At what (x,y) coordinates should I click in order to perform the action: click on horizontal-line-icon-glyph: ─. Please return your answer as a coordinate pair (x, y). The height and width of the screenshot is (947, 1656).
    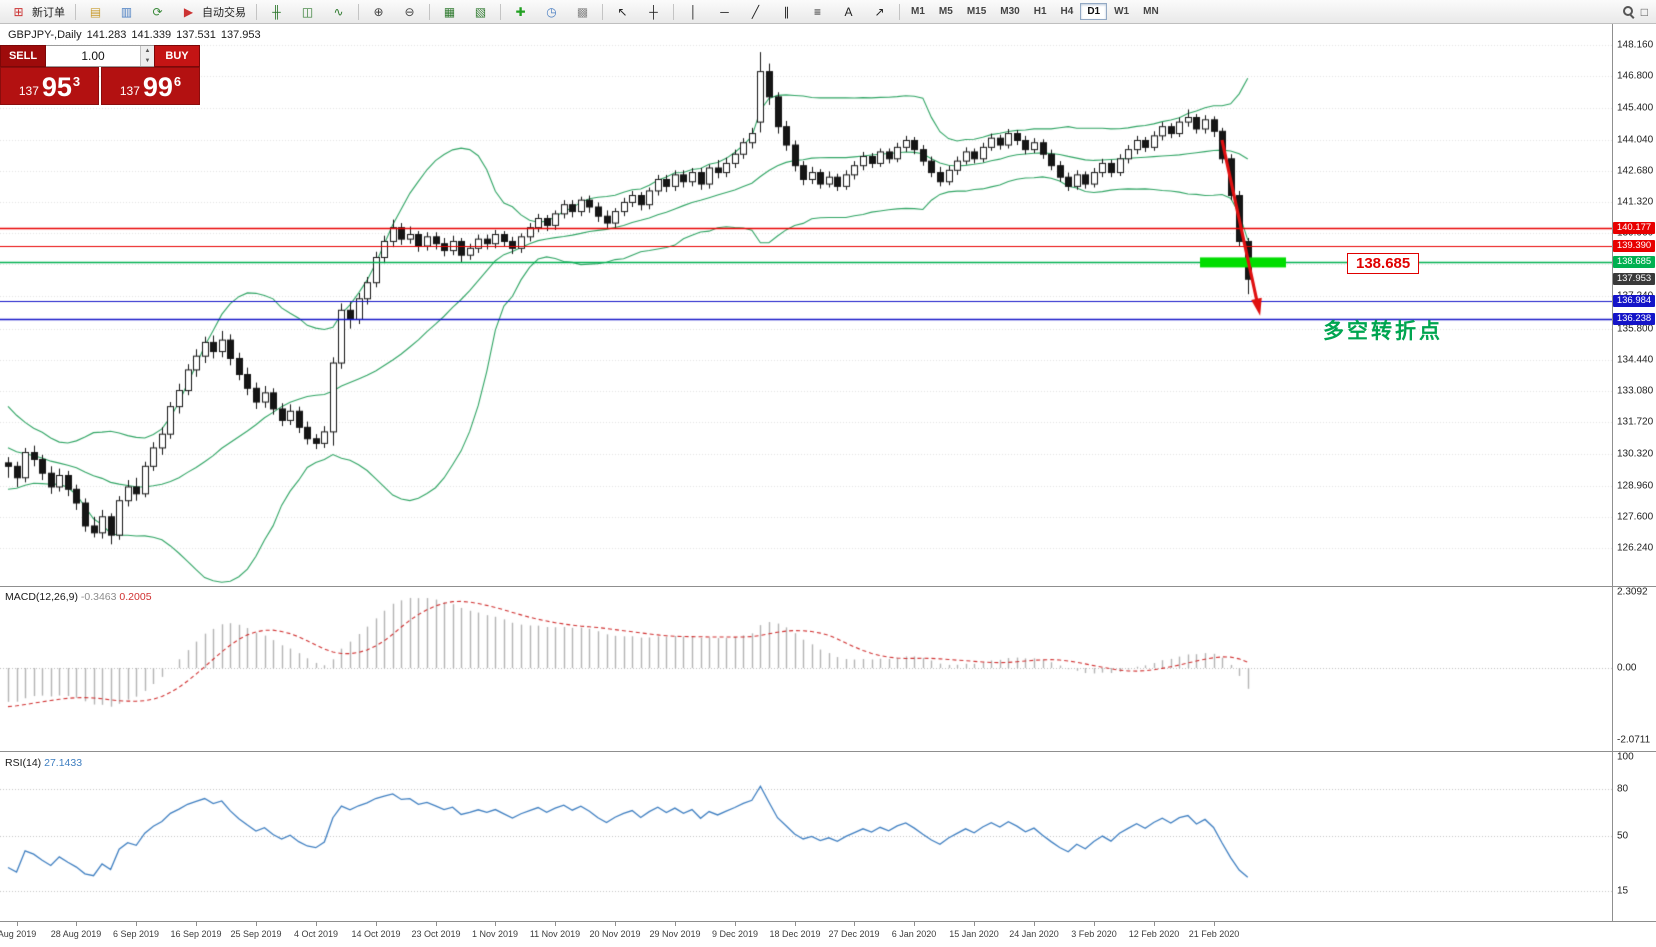
    Looking at the image, I should click on (724, 11).